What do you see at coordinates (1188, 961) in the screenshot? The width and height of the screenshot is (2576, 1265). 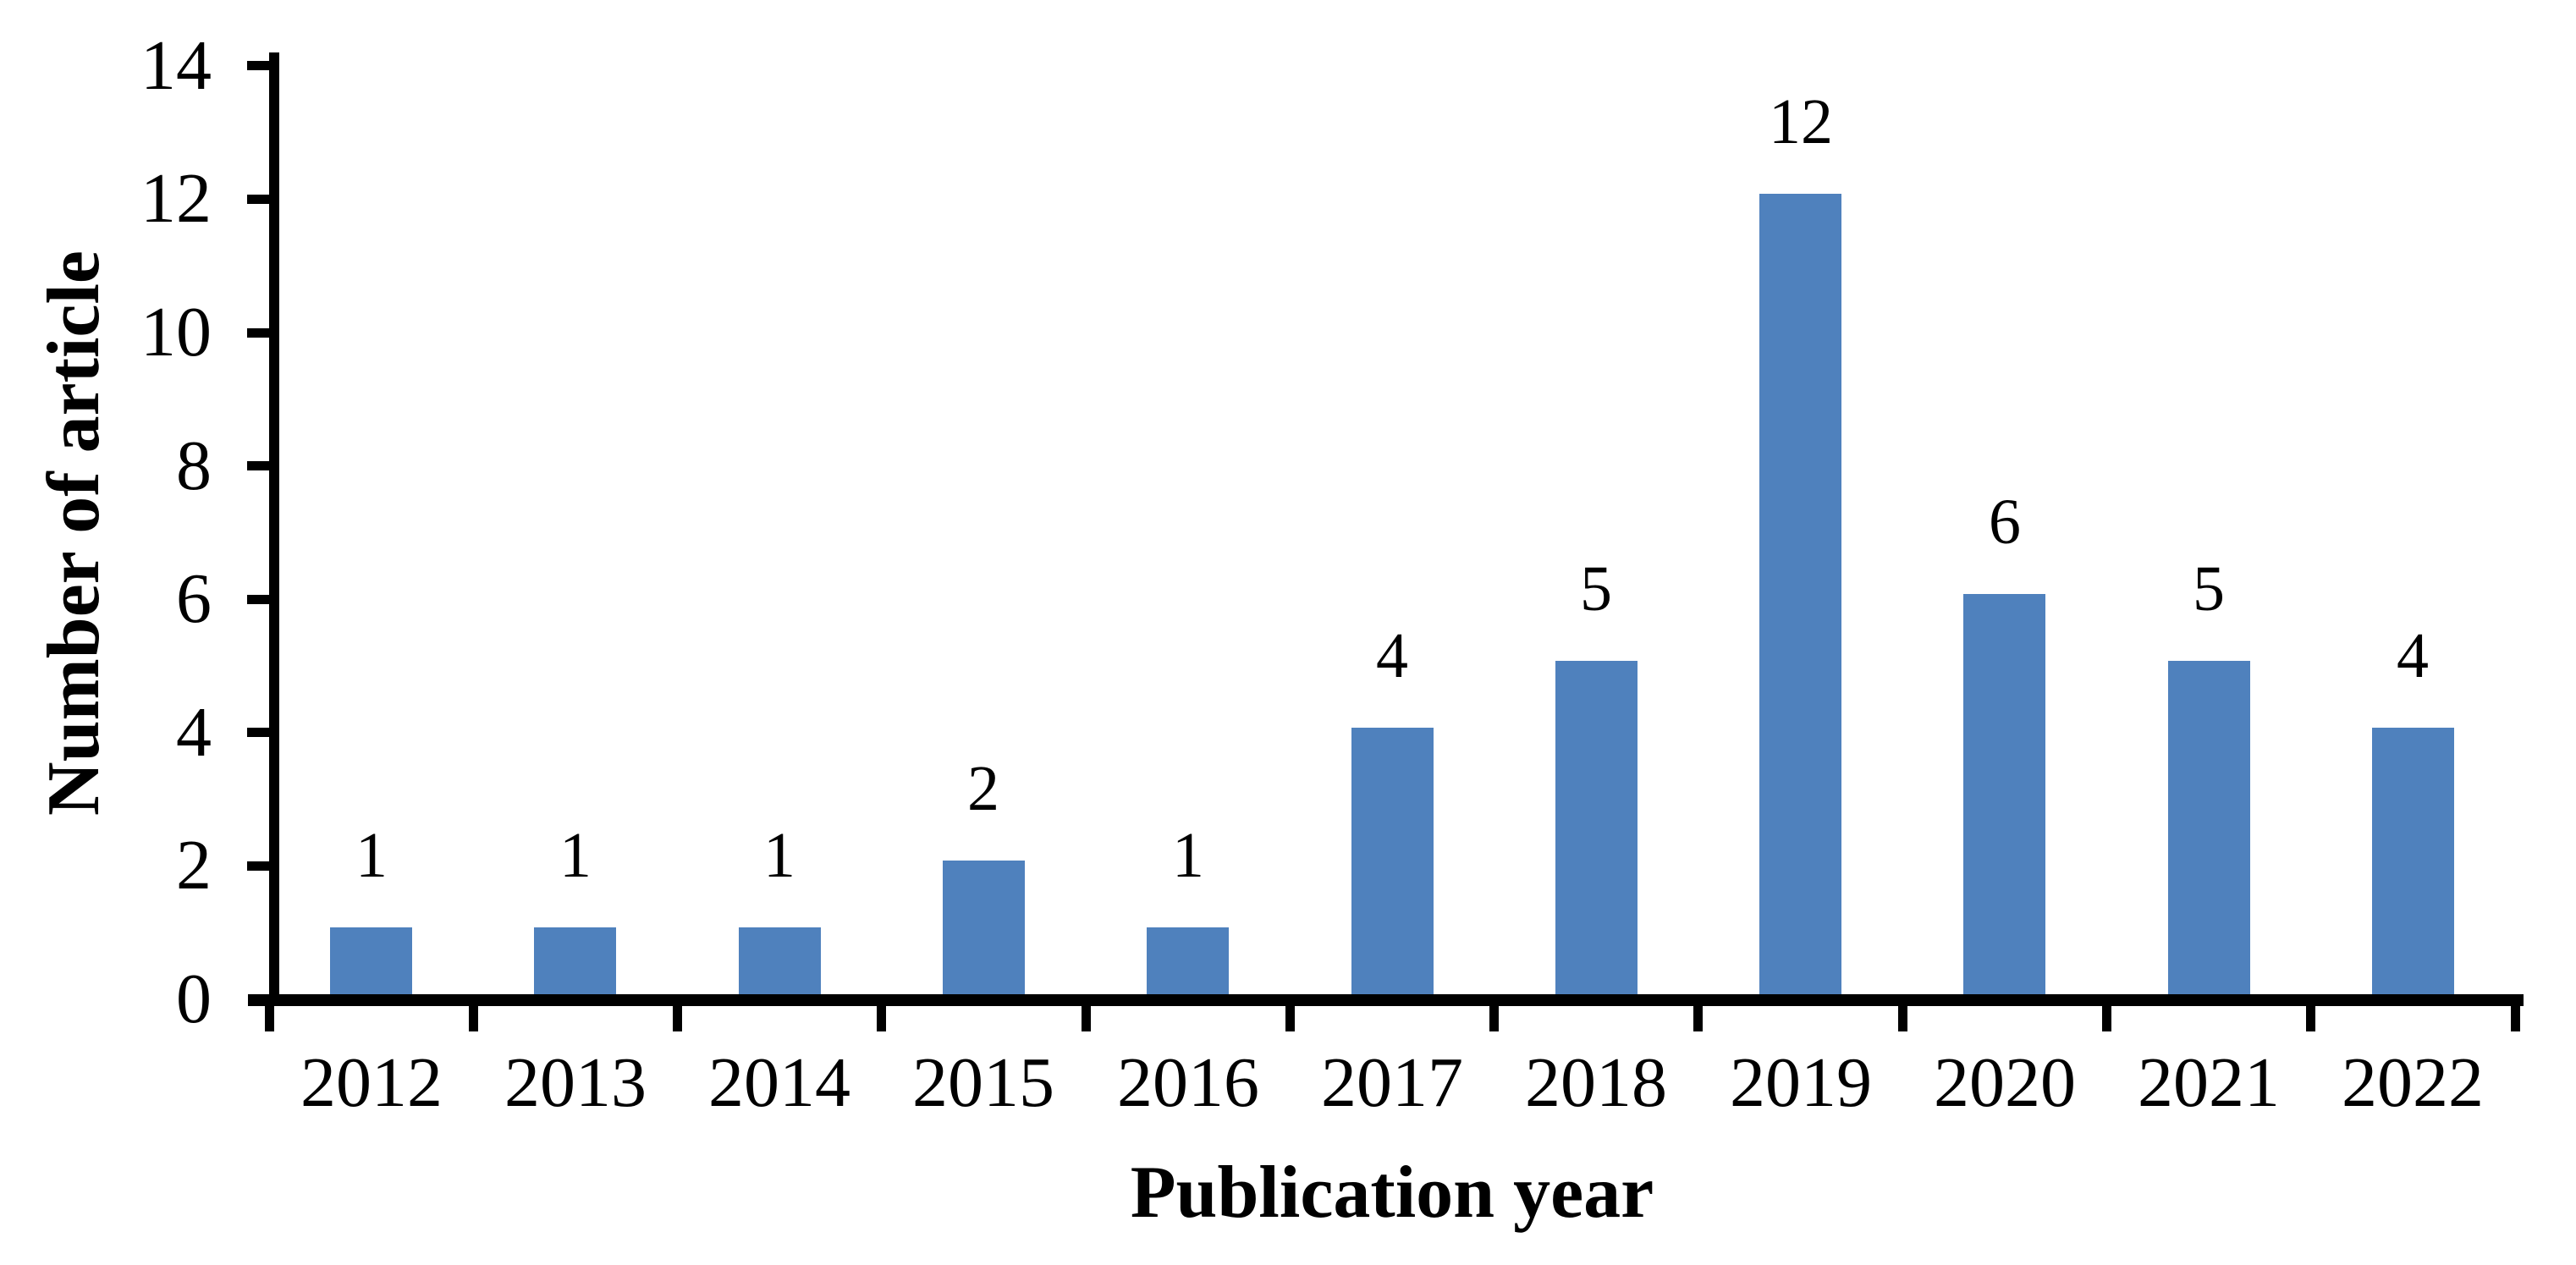 I see `bar-2016` at bounding box center [1188, 961].